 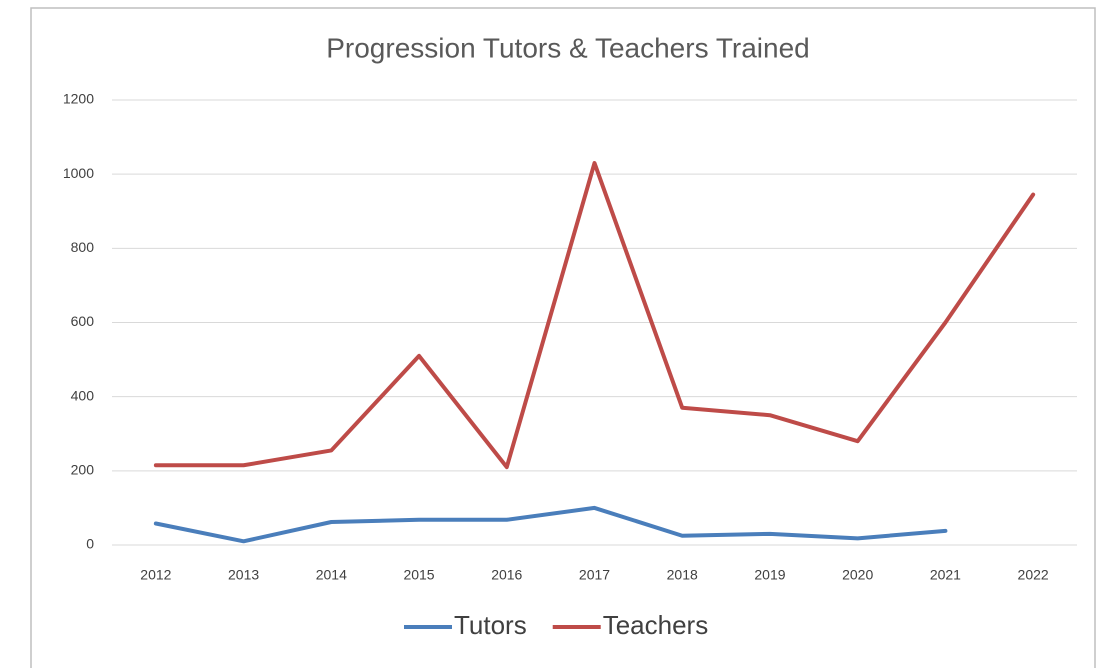 What do you see at coordinates (243, 575) in the screenshot?
I see `x-tick-label: 2013` at bounding box center [243, 575].